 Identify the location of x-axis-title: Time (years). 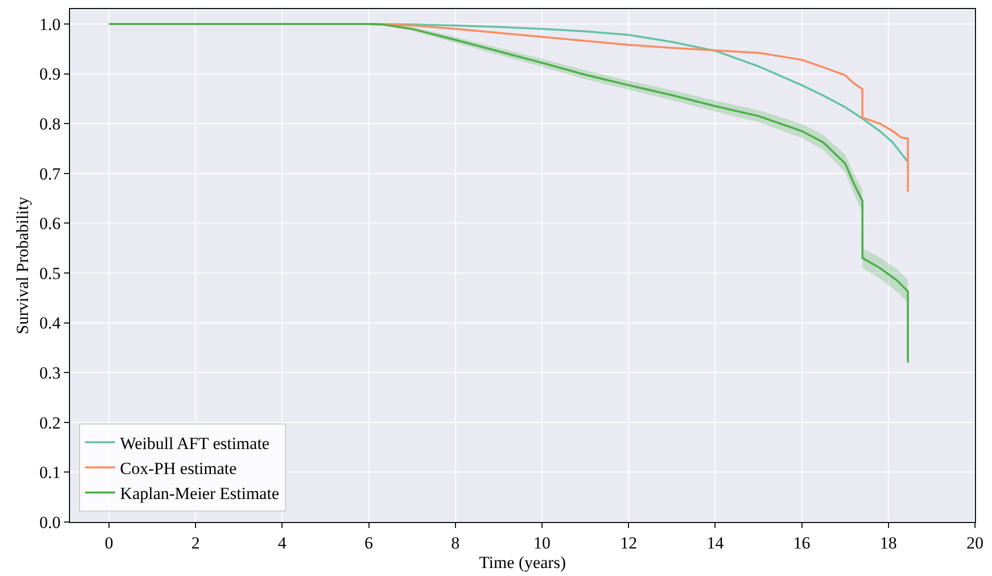
(522, 562).